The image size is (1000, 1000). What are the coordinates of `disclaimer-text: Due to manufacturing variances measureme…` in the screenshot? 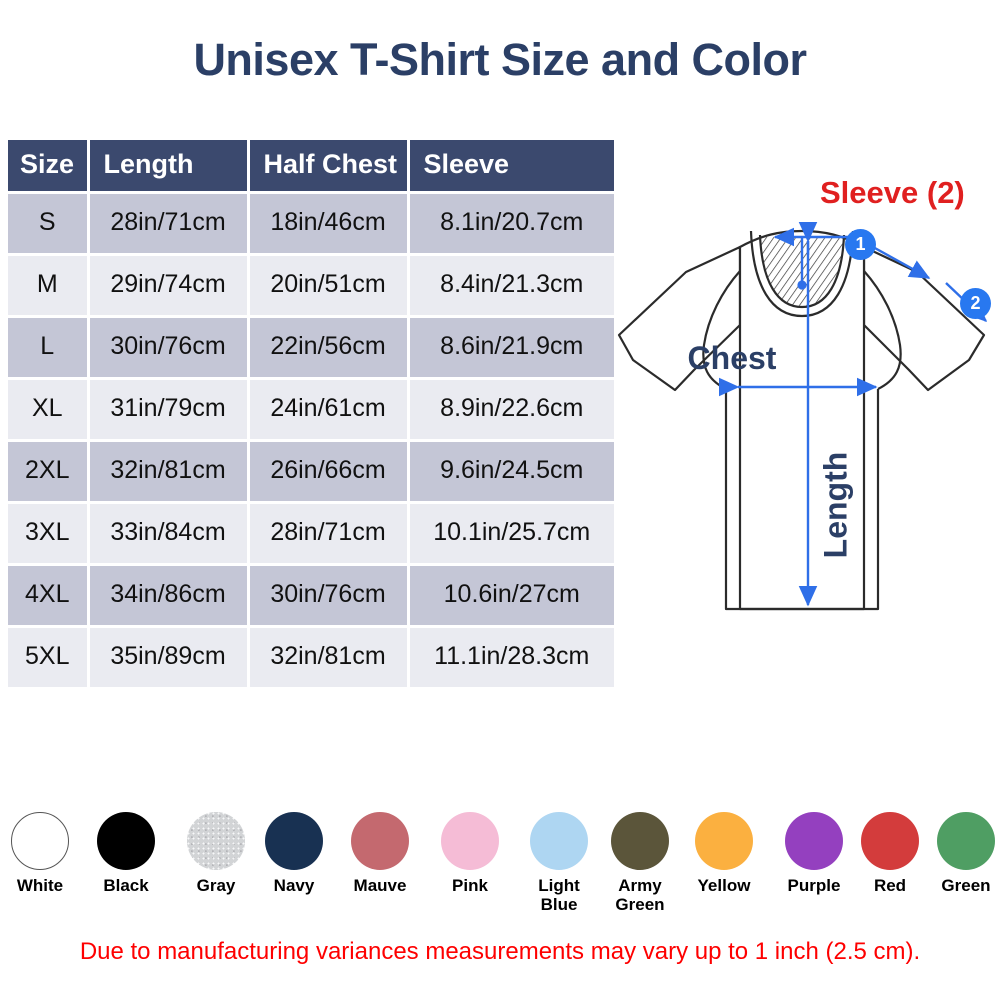 It's located at (500, 951).